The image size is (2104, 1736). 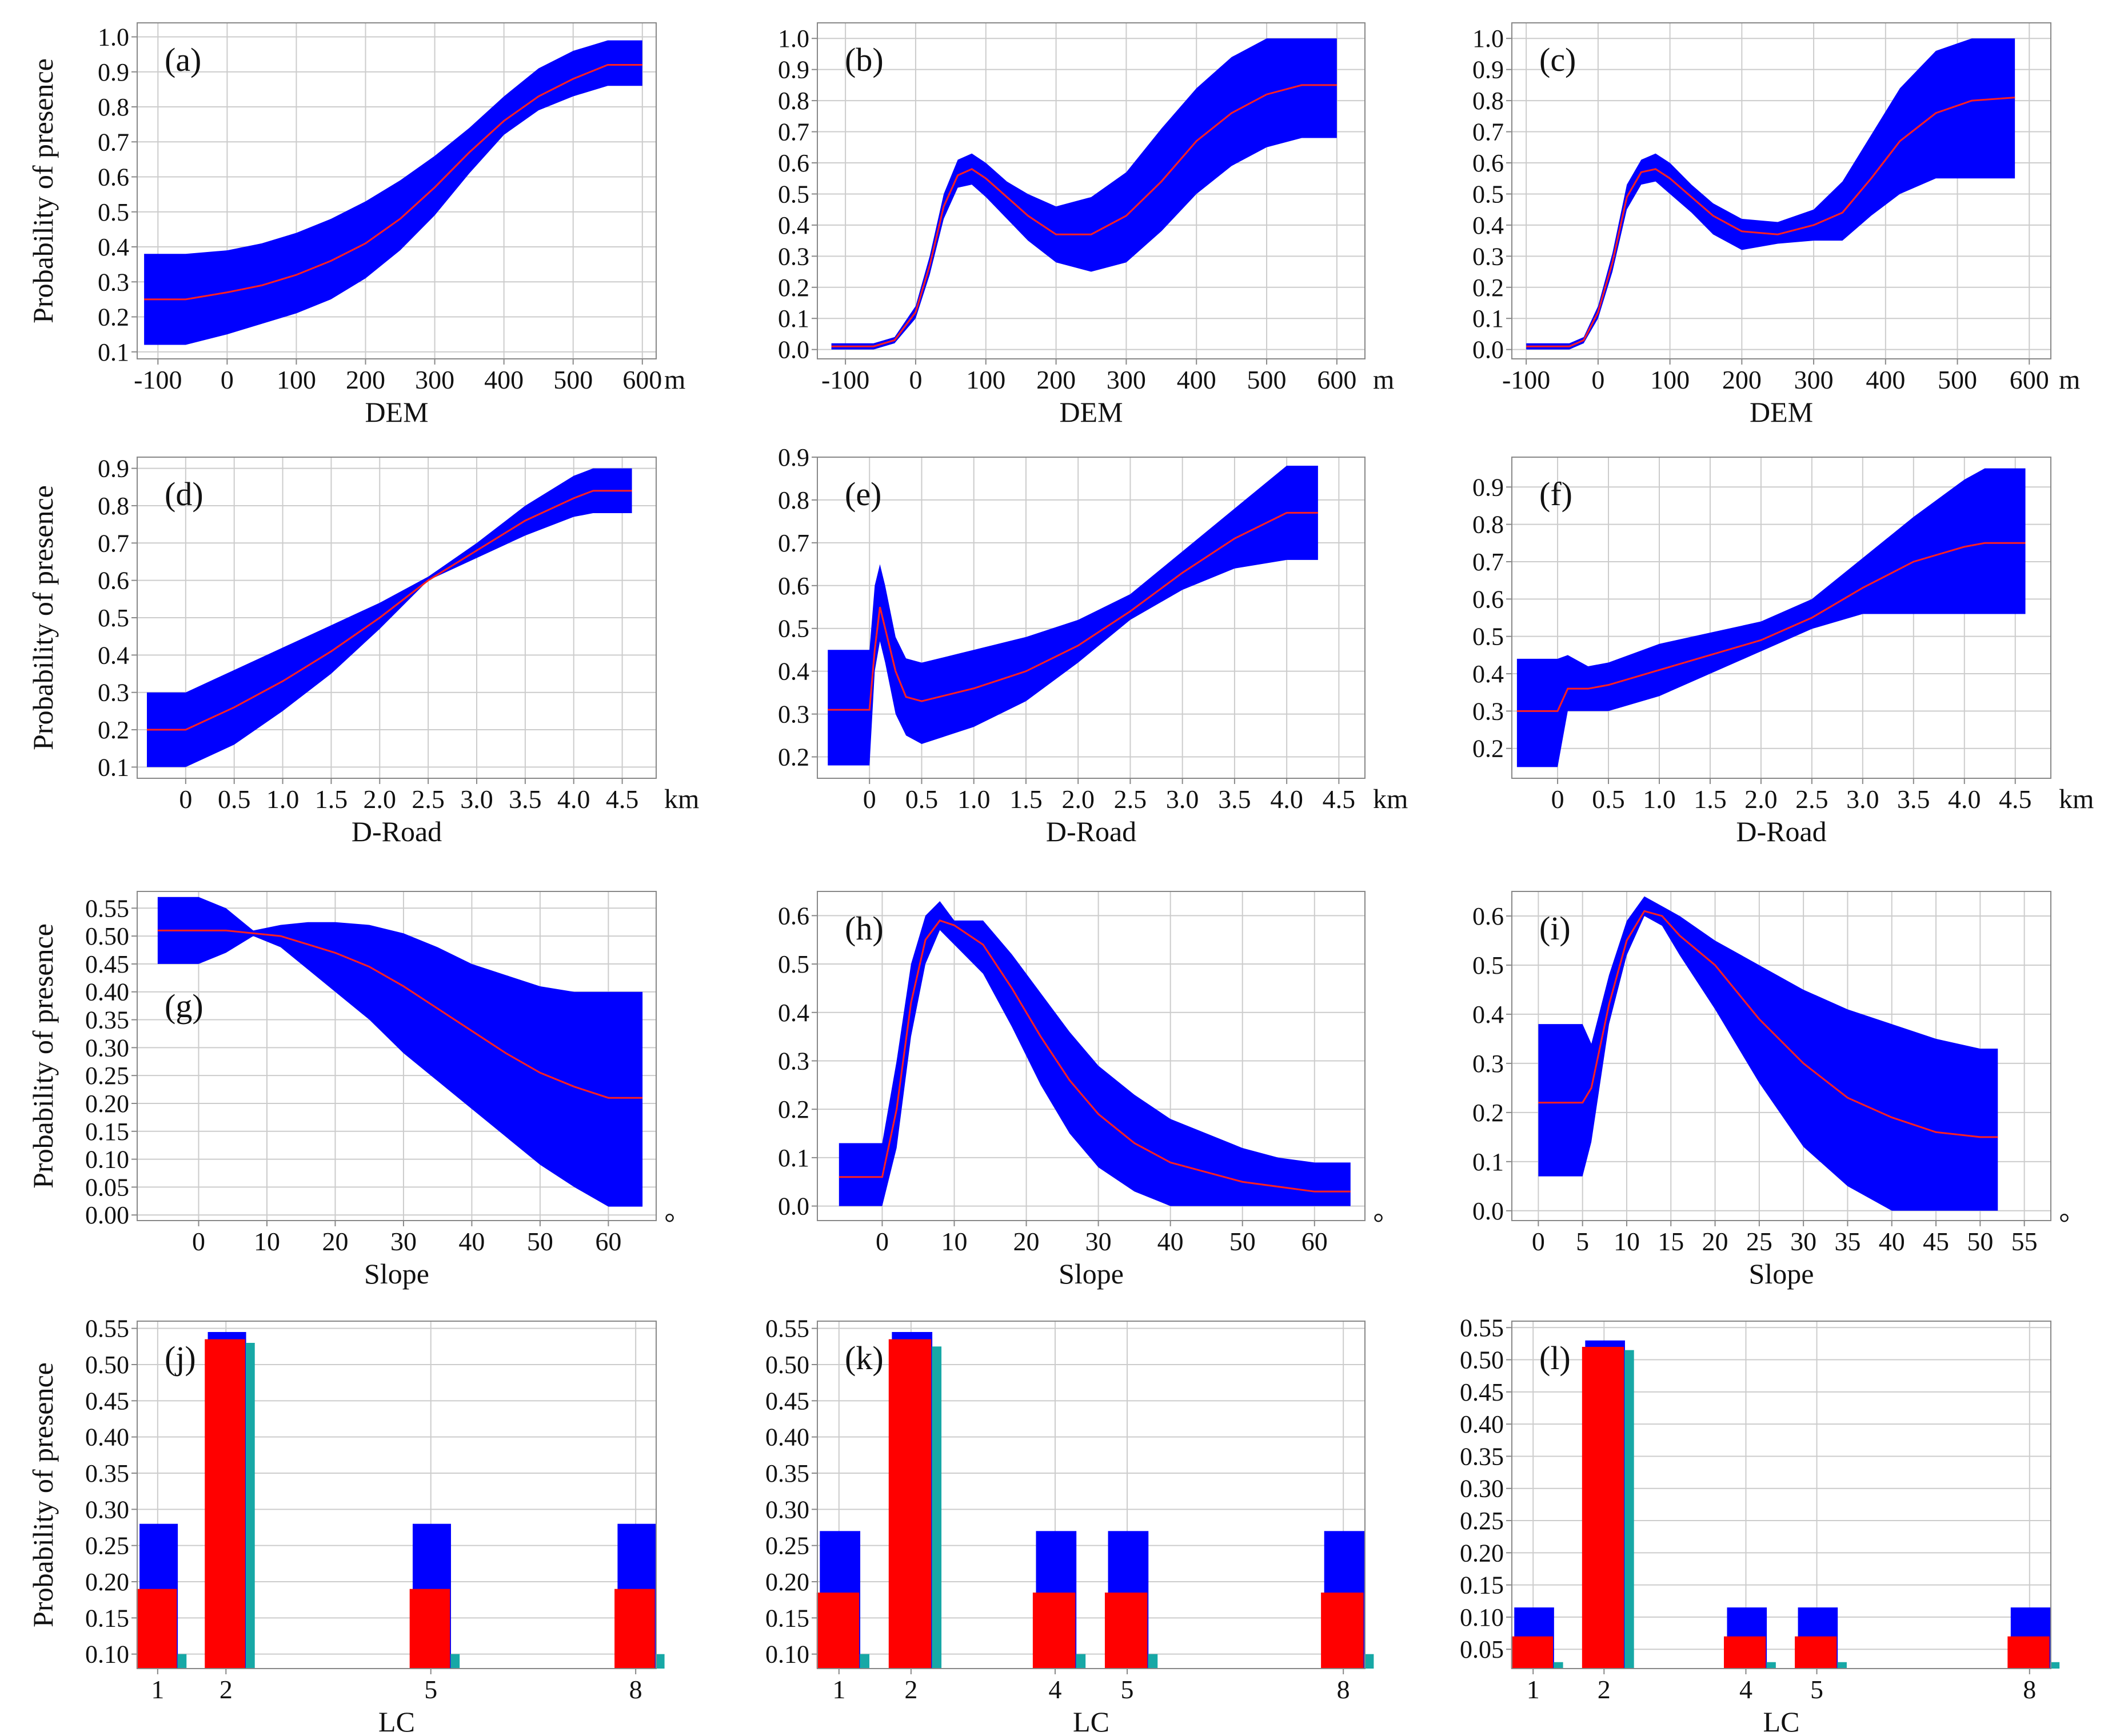 What do you see at coordinates (2064, 1223) in the screenshot?
I see `x-unit-label: °` at bounding box center [2064, 1223].